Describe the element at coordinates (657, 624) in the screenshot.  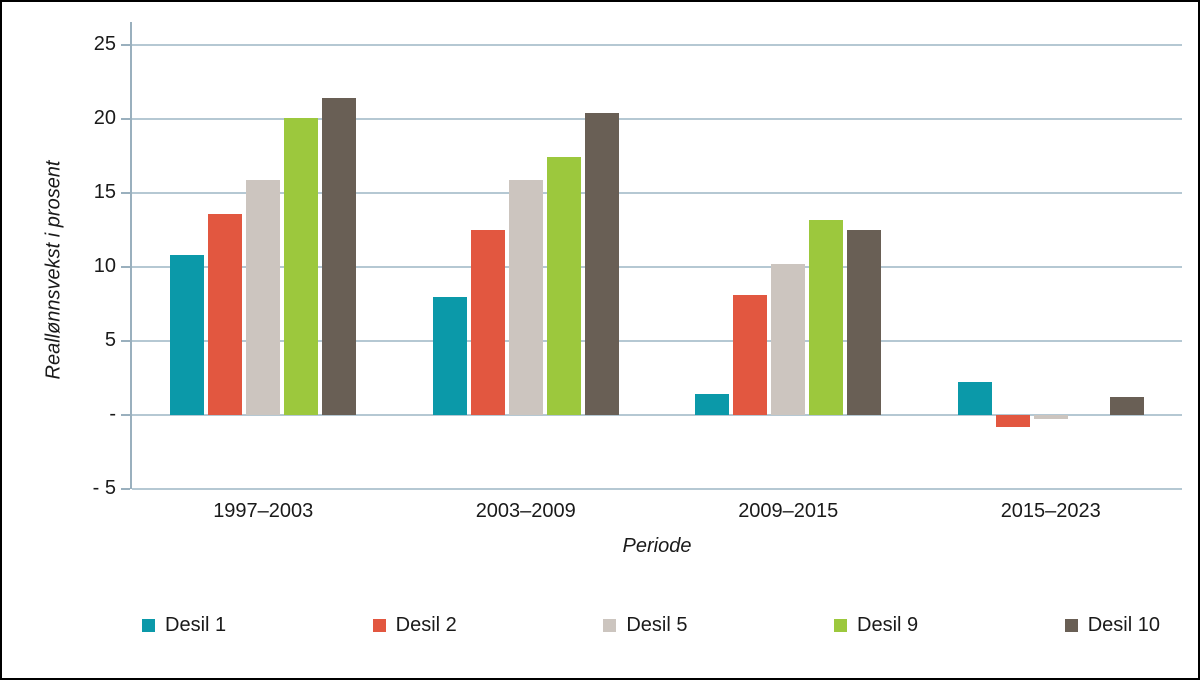
I see `legend-label: Desil 5` at that location.